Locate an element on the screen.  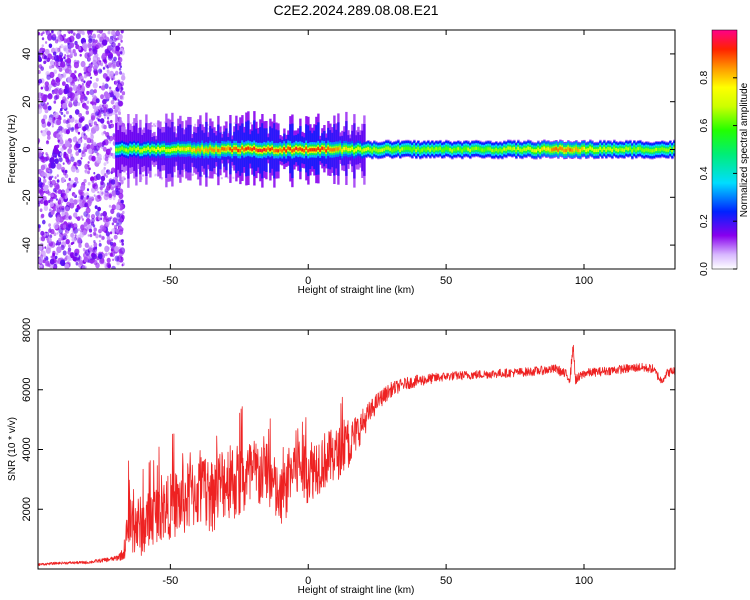
y-tick-label: 0 is located at coordinates (27, 149).